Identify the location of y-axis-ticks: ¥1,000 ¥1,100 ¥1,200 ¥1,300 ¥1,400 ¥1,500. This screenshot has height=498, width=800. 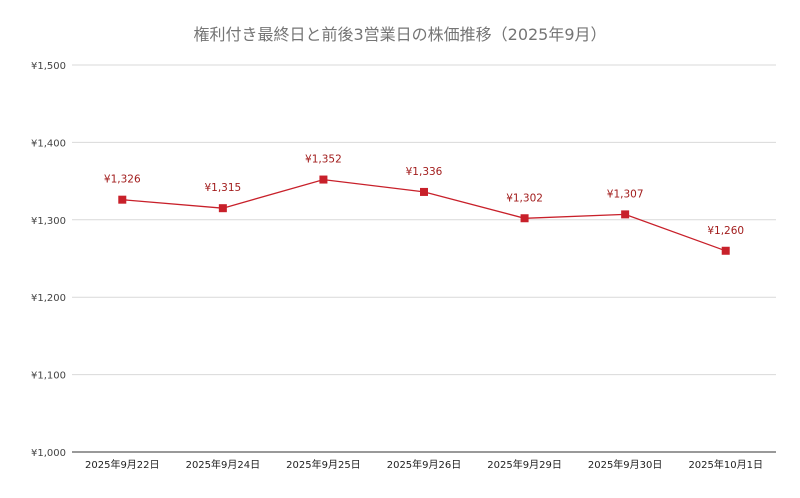
(48, 260).